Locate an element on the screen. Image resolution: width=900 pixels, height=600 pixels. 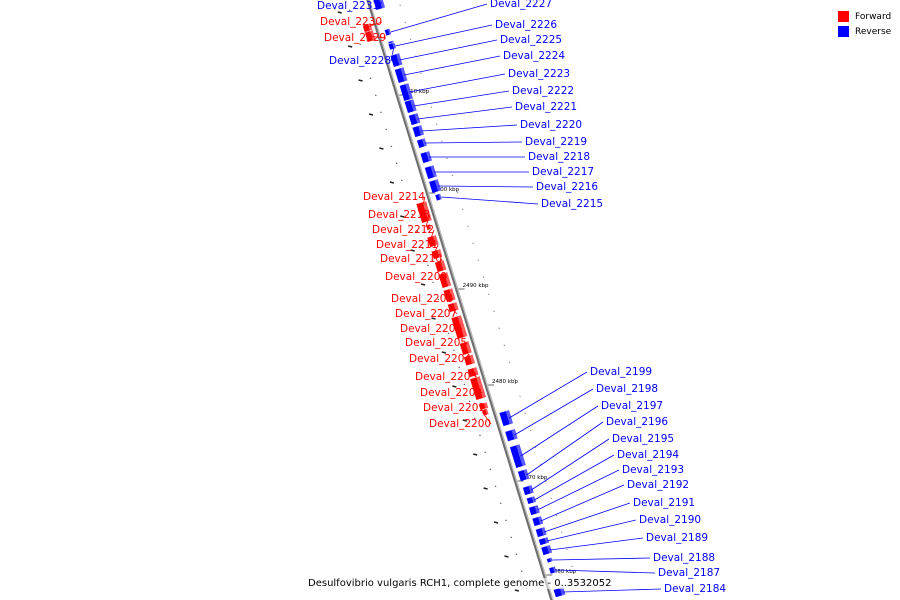
gene-deval-2207-edge is located at coordinates (452, 303).